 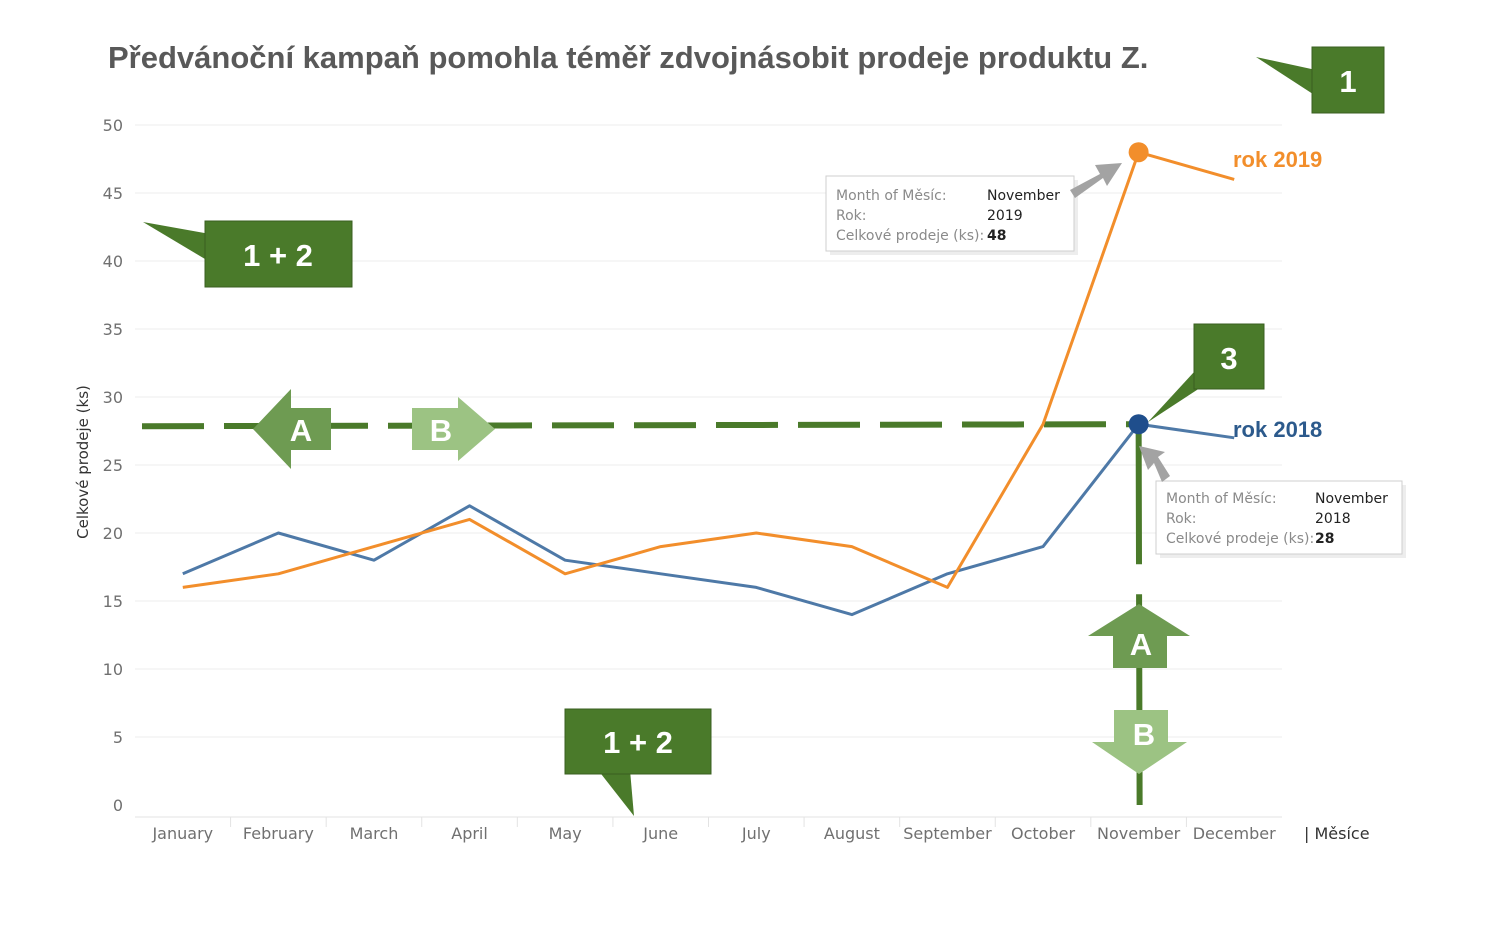 I want to click on callout-3: 3, so click(x=1206, y=372).